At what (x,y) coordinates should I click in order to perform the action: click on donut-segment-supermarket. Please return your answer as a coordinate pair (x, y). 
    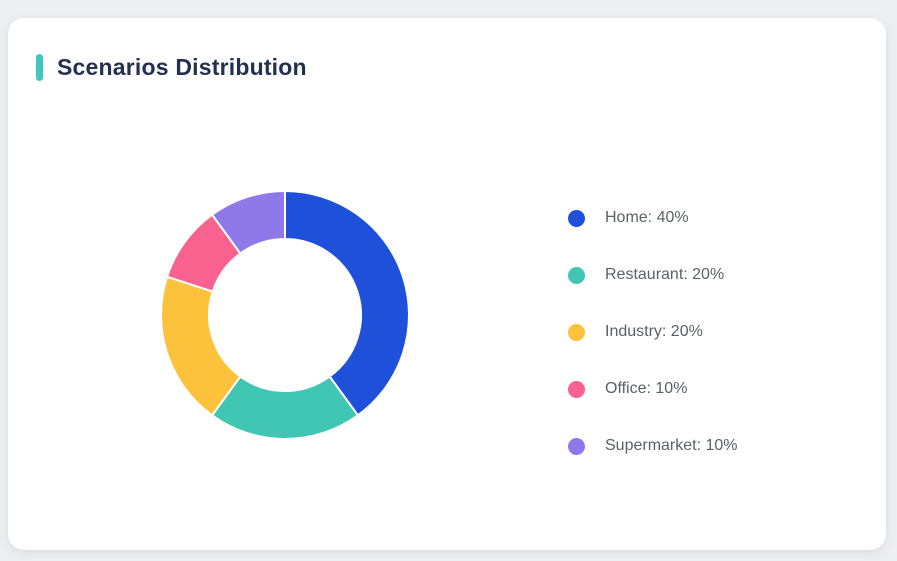
    Looking at the image, I should click on (248, 222).